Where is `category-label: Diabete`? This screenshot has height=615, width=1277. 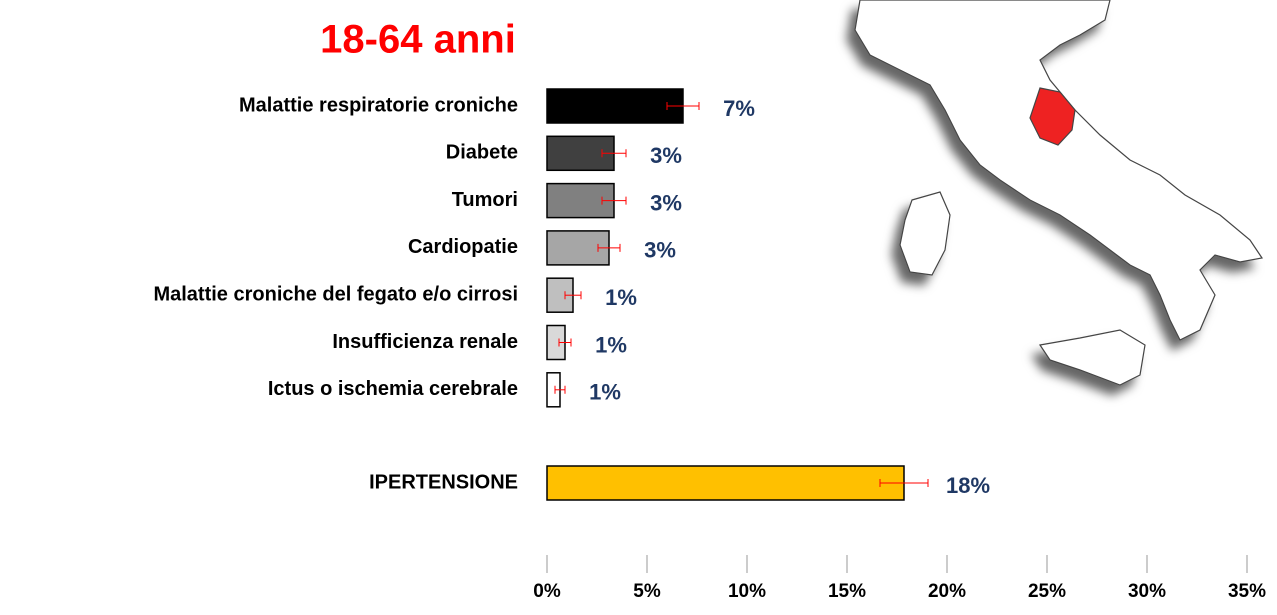 category-label: Diabete is located at coordinates (482, 153).